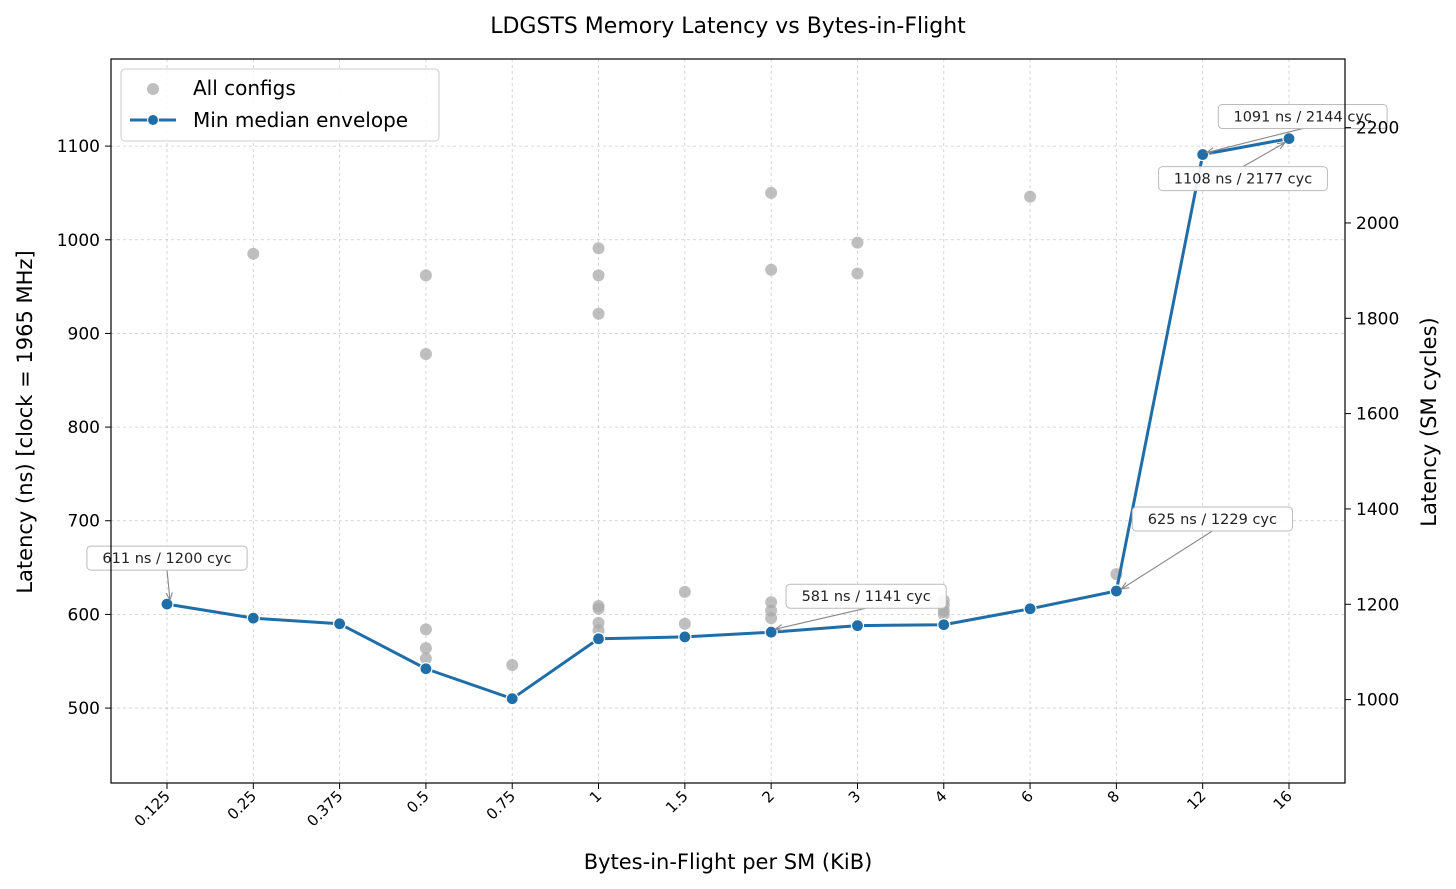 The image size is (1456, 889). Describe the element at coordinates (242, 805) in the screenshot. I see `x-tick-label: 0.25` at that location.